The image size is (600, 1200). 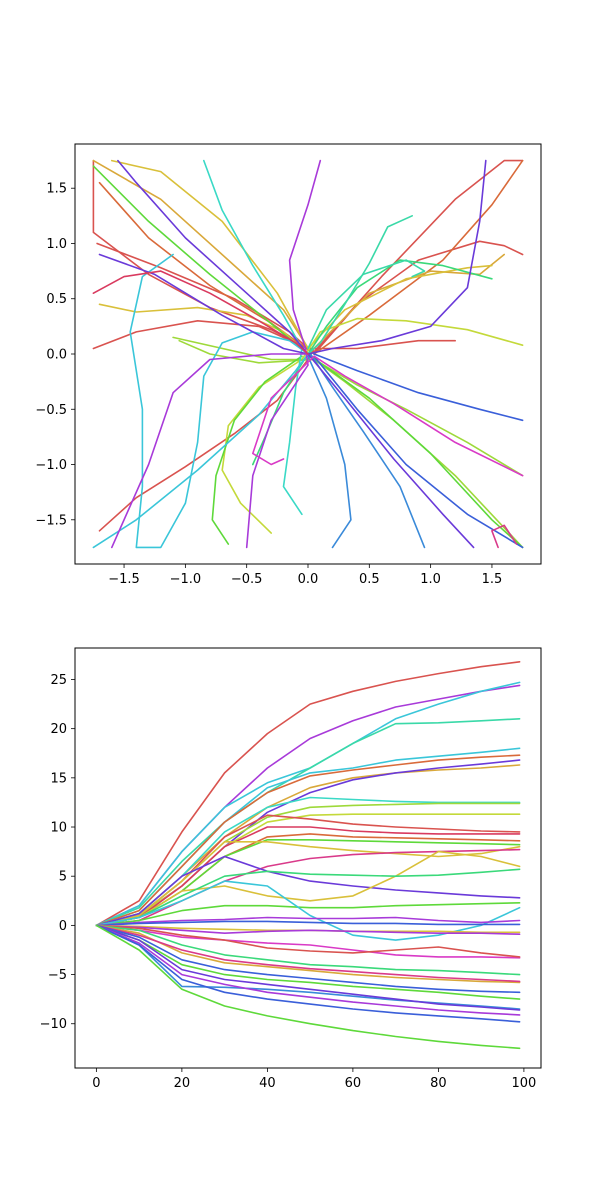 What do you see at coordinates (267, 1083) in the screenshot?
I see `x-tick-label: 40` at bounding box center [267, 1083].